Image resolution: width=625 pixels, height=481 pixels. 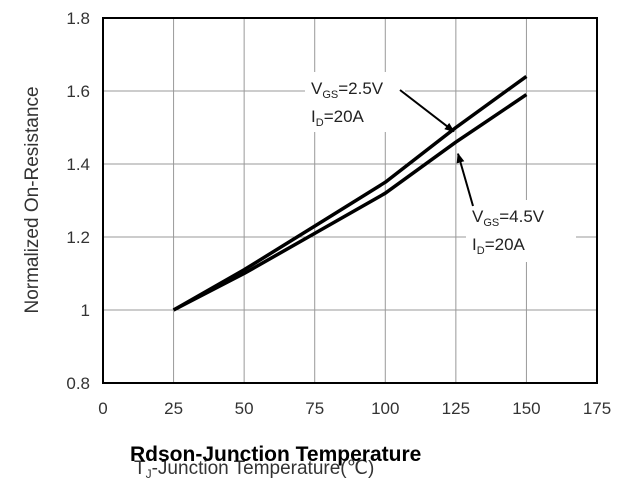 I want to click on x-axis-label-sub: J, so click(x=149, y=474).